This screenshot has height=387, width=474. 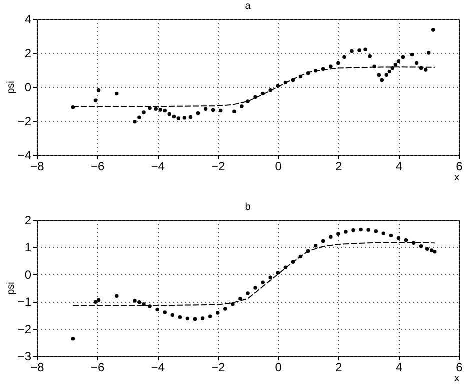 What do you see at coordinates (25, 357) in the screenshot?
I see `y-tick-label: −3` at bounding box center [25, 357].